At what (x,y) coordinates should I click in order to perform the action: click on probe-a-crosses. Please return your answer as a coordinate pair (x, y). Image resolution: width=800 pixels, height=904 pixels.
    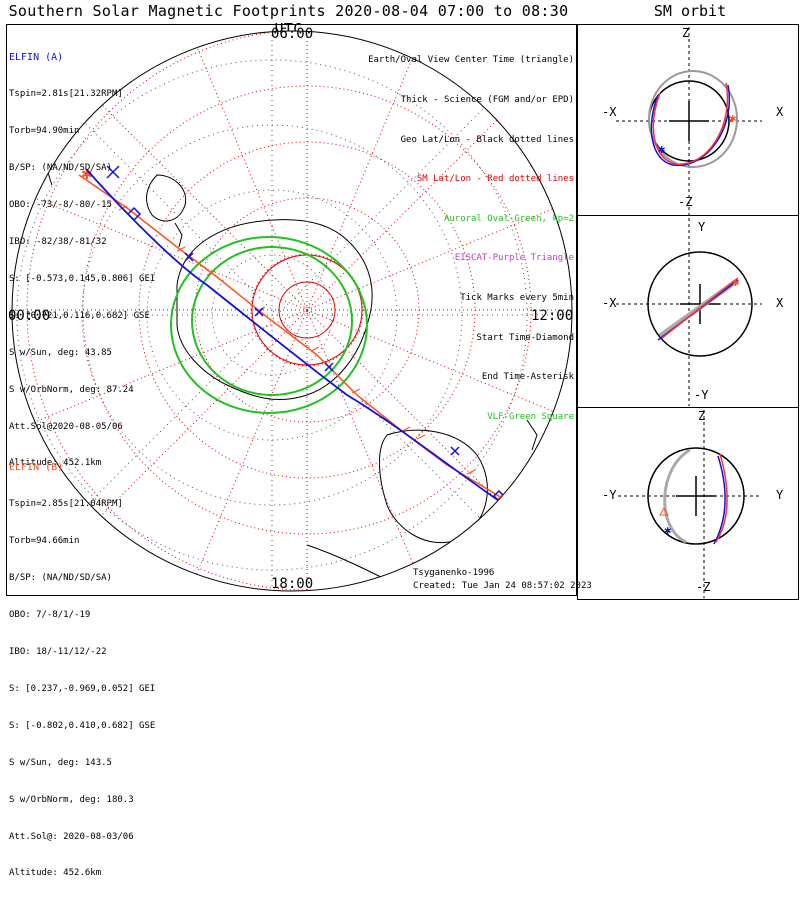
    Looking at the image, I should click on (283, 310).